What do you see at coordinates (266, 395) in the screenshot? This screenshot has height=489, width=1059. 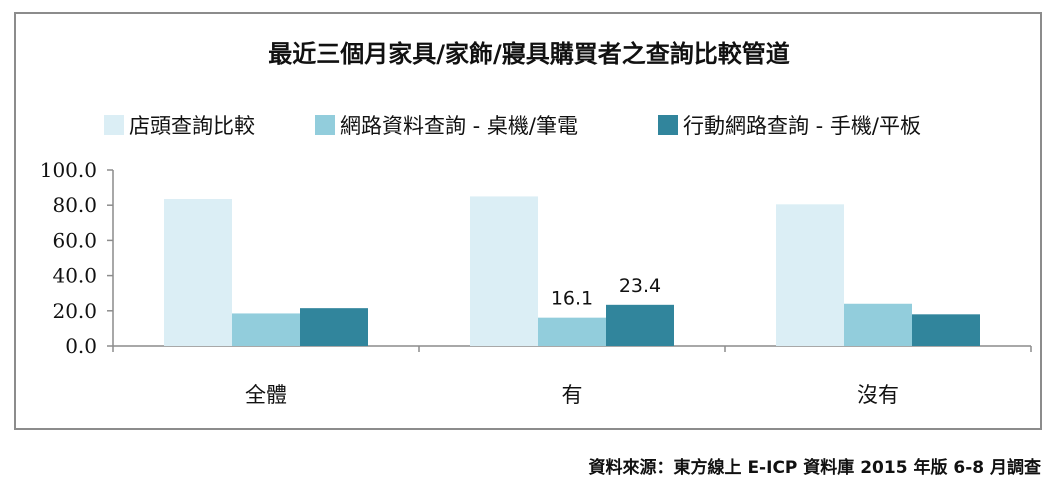 I see `x-category-label: 全體` at bounding box center [266, 395].